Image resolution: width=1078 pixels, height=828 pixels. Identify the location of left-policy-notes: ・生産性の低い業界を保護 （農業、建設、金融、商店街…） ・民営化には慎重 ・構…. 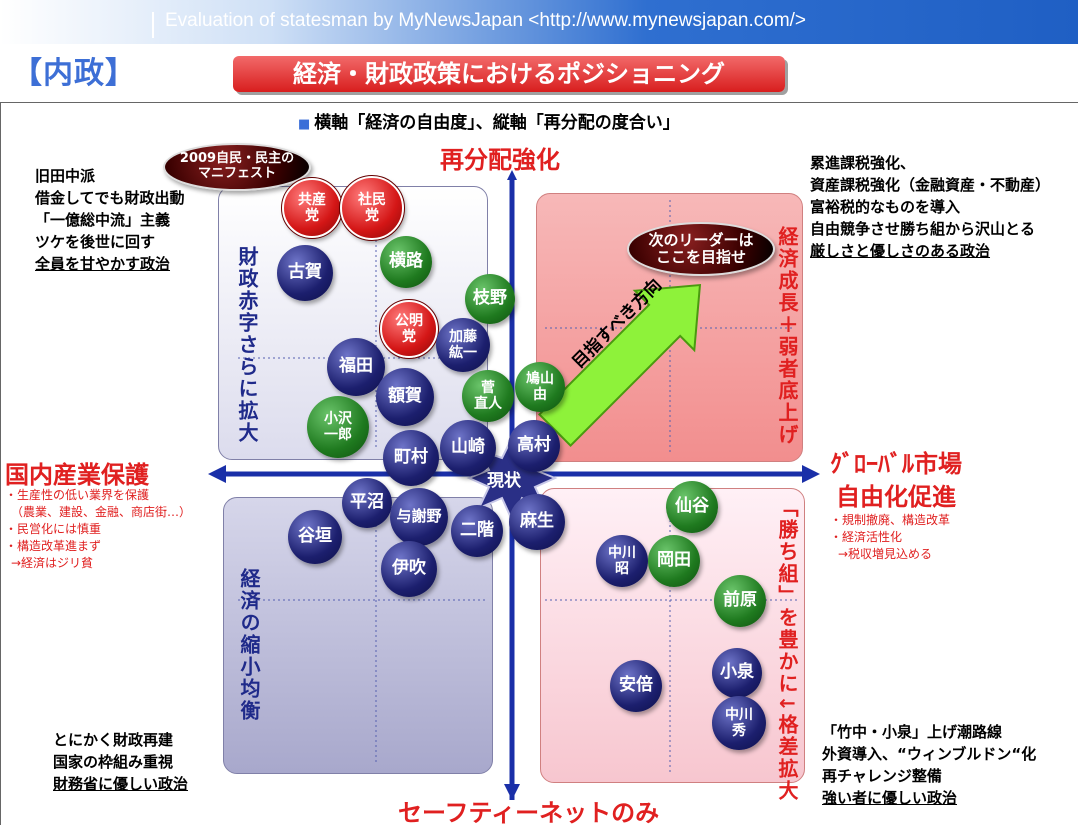
(98, 529).